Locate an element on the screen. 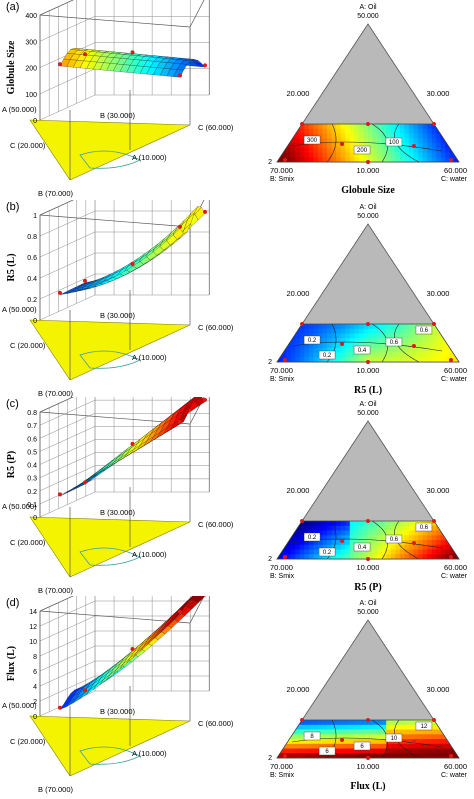 This screenshot has height=799, width=474. contour-value-label: 0.4 is located at coordinates (362, 548).